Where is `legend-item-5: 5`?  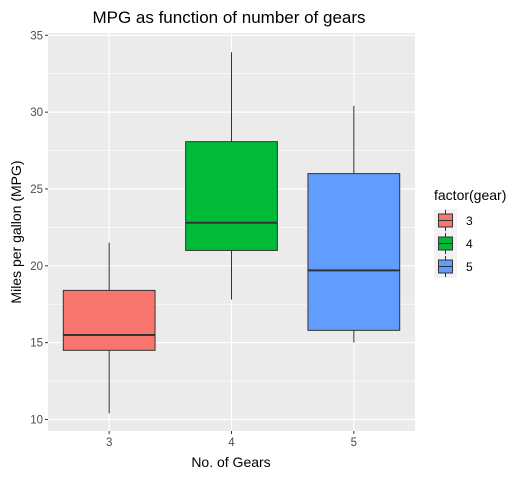 legend-item-5: 5 is located at coordinates (453, 266).